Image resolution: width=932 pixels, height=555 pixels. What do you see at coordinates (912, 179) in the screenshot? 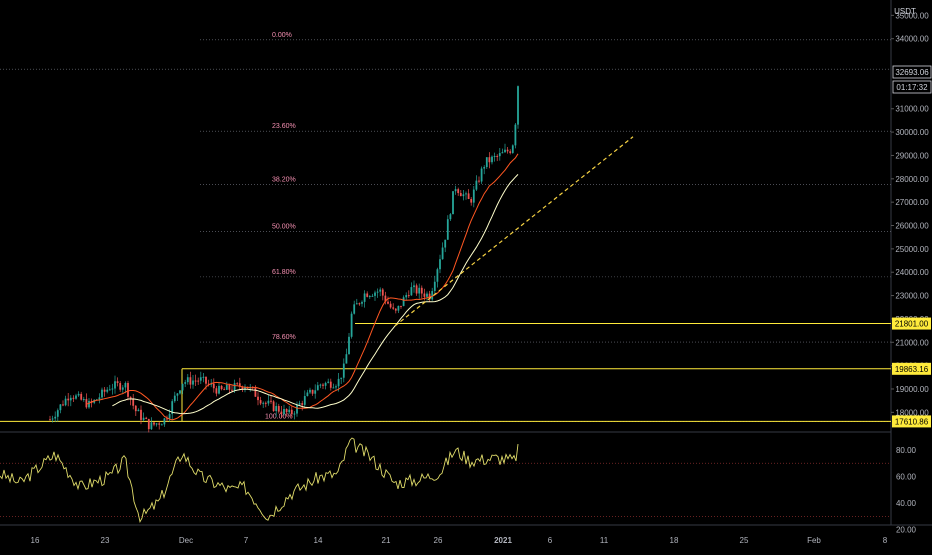
I see `price-tick-label: 28000.00` at bounding box center [912, 179].